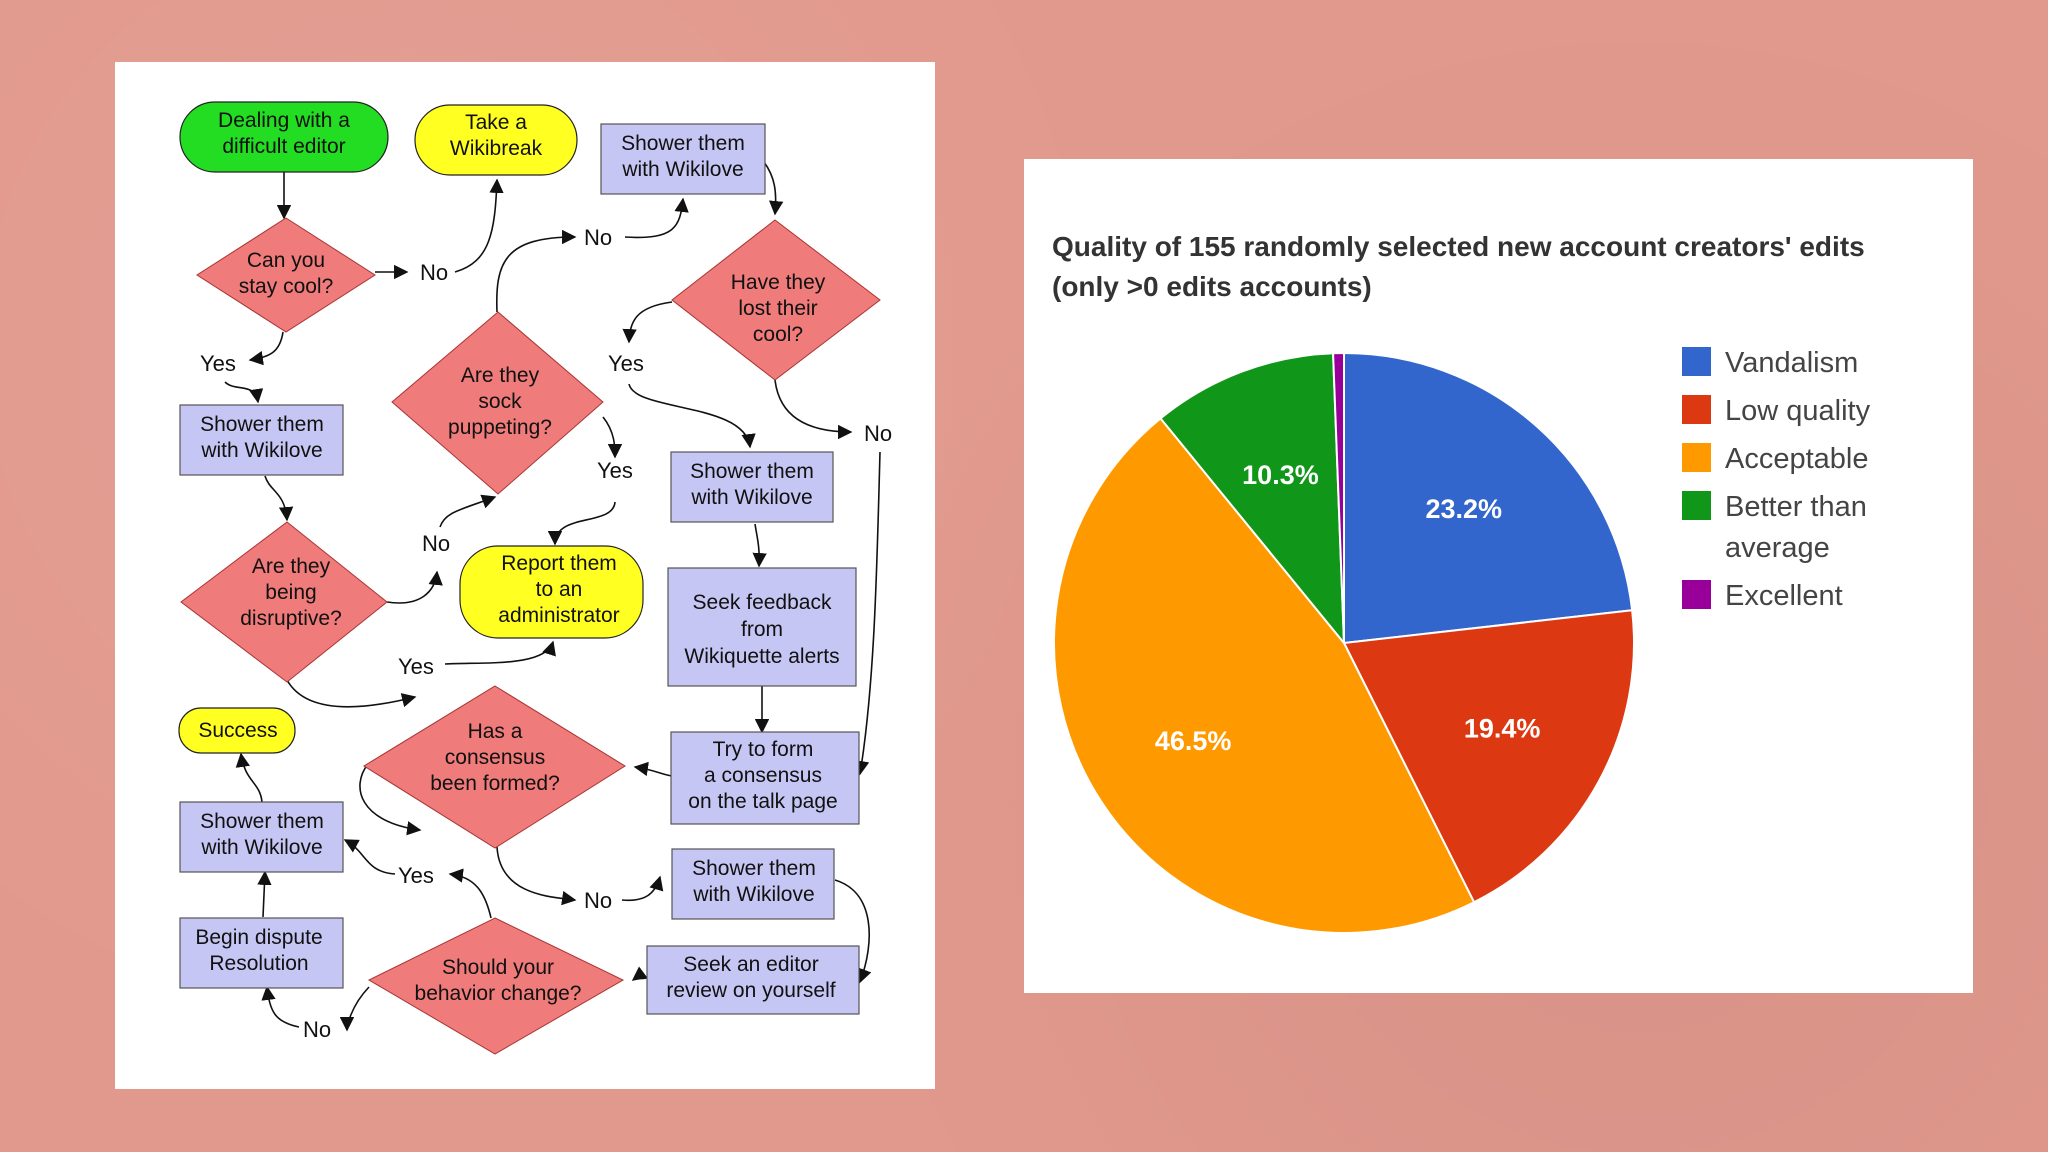 This screenshot has height=1152, width=2048. I want to click on process-review, so click(753, 980).